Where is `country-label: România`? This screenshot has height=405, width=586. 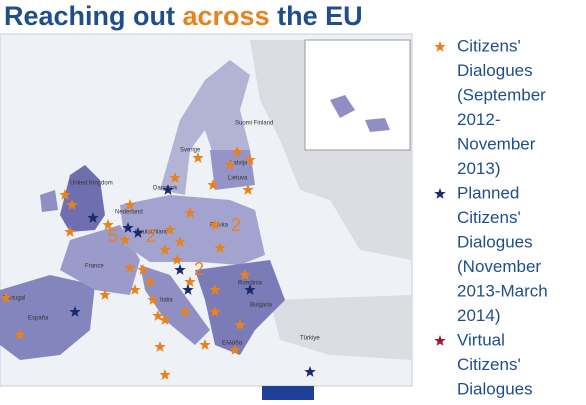
country-label: România is located at coordinates (250, 284).